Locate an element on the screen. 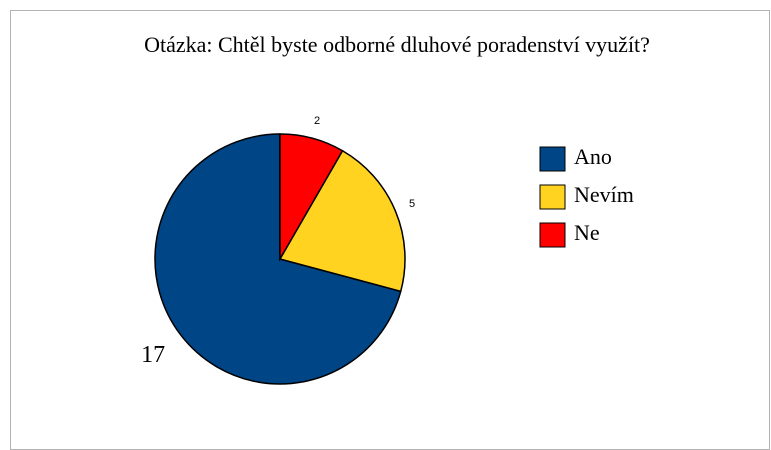 The height and width of the screenshot is (450, 771). data-label: 2 is located at coordinates (317, 121).